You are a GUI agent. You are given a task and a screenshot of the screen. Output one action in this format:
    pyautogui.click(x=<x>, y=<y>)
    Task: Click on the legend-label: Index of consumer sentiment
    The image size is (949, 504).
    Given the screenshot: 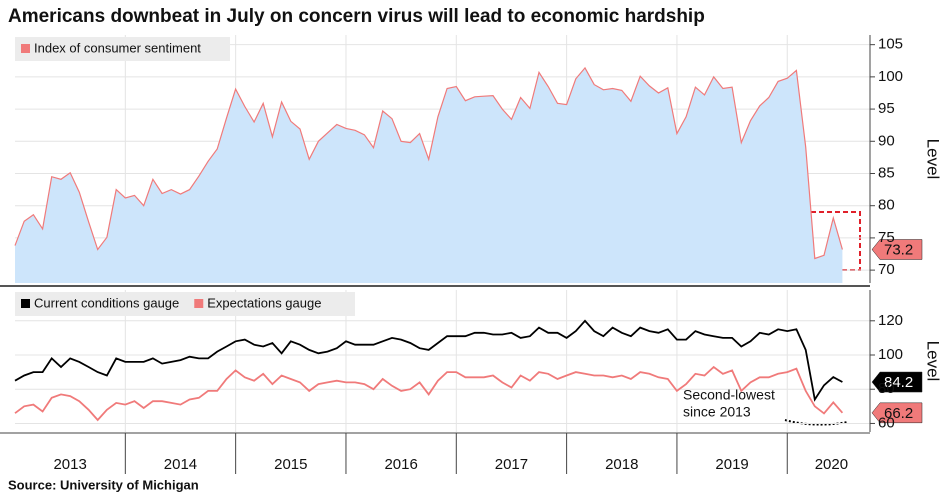 What is the action you would take?
    pyautogui.click(x=117, y=47)
    